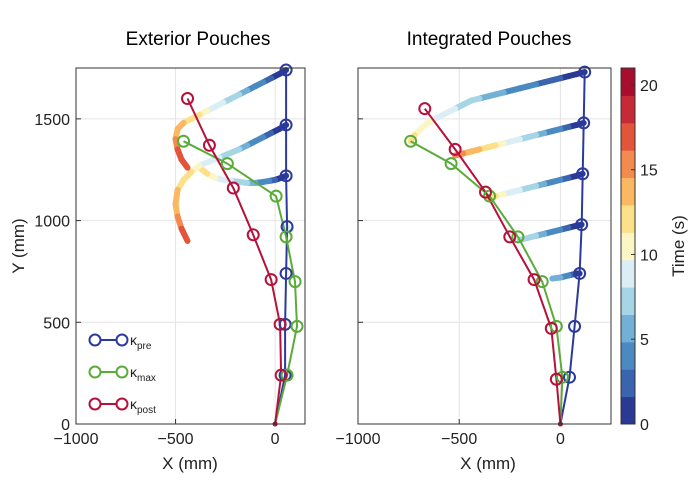  I want to click on colorbar-tick-label: 0, so click(644, 425).